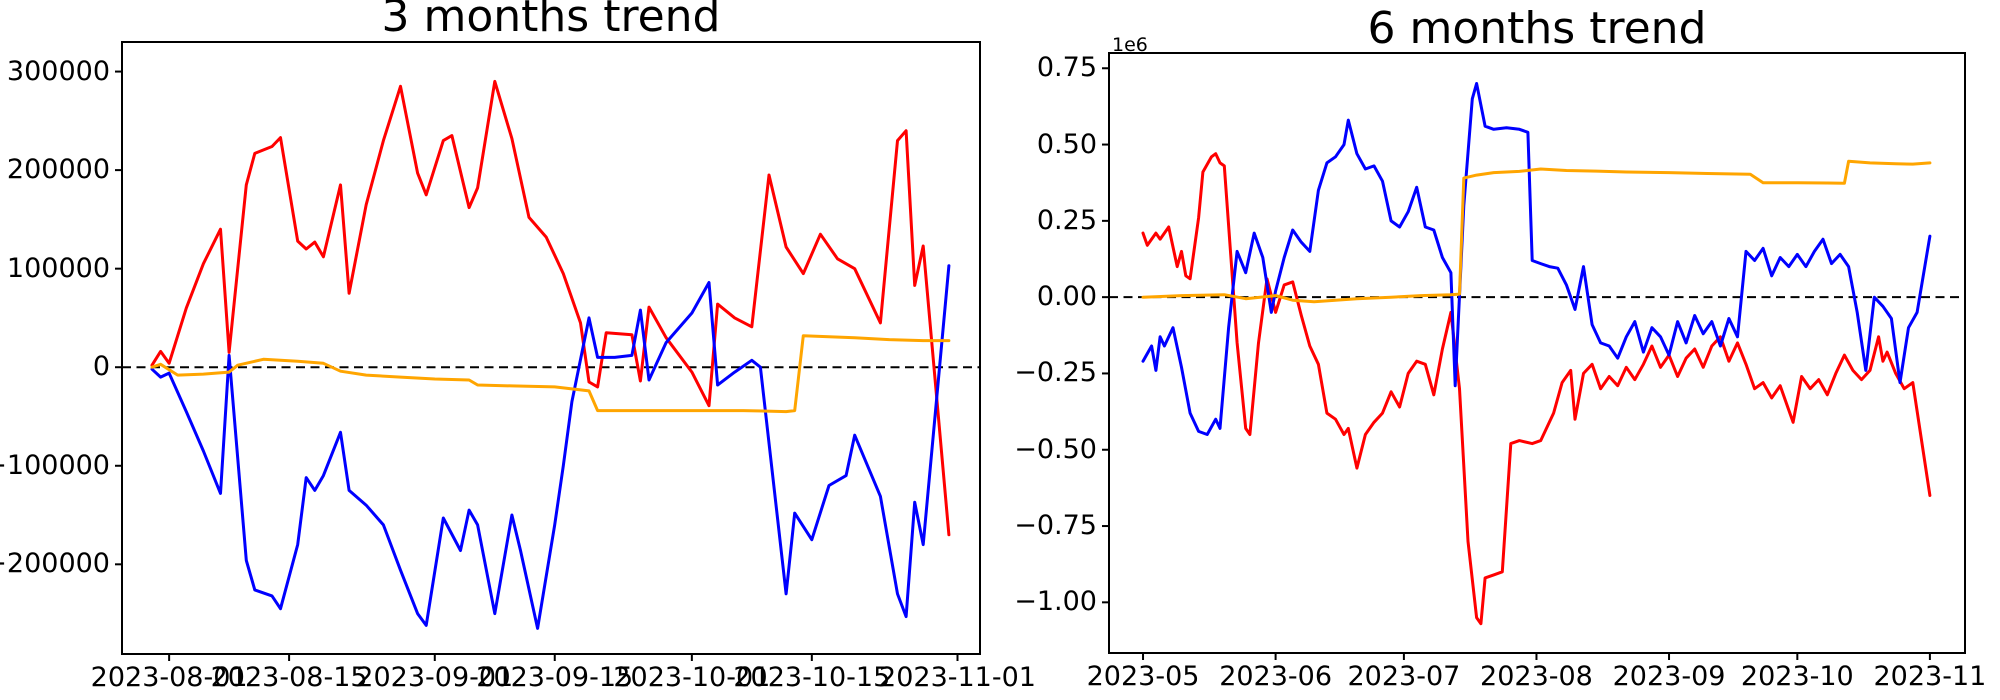 The width and height of the screenshot is (2000, 700). Describe the element at coordinates (1404, 676) in the screenshot. I see `x-tick-label: 2023-07` at that location.